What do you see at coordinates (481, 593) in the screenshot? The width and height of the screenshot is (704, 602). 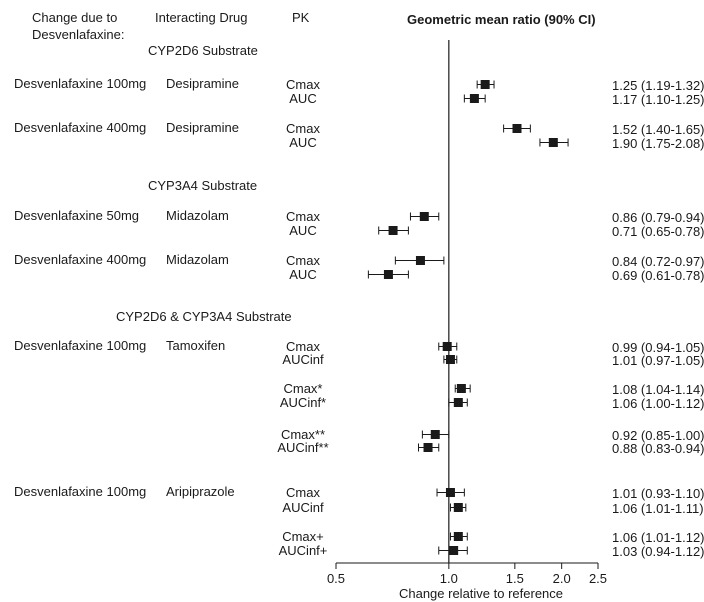 I see `x-axis-label: Change relative to reference` at bounding box center [481, 593].